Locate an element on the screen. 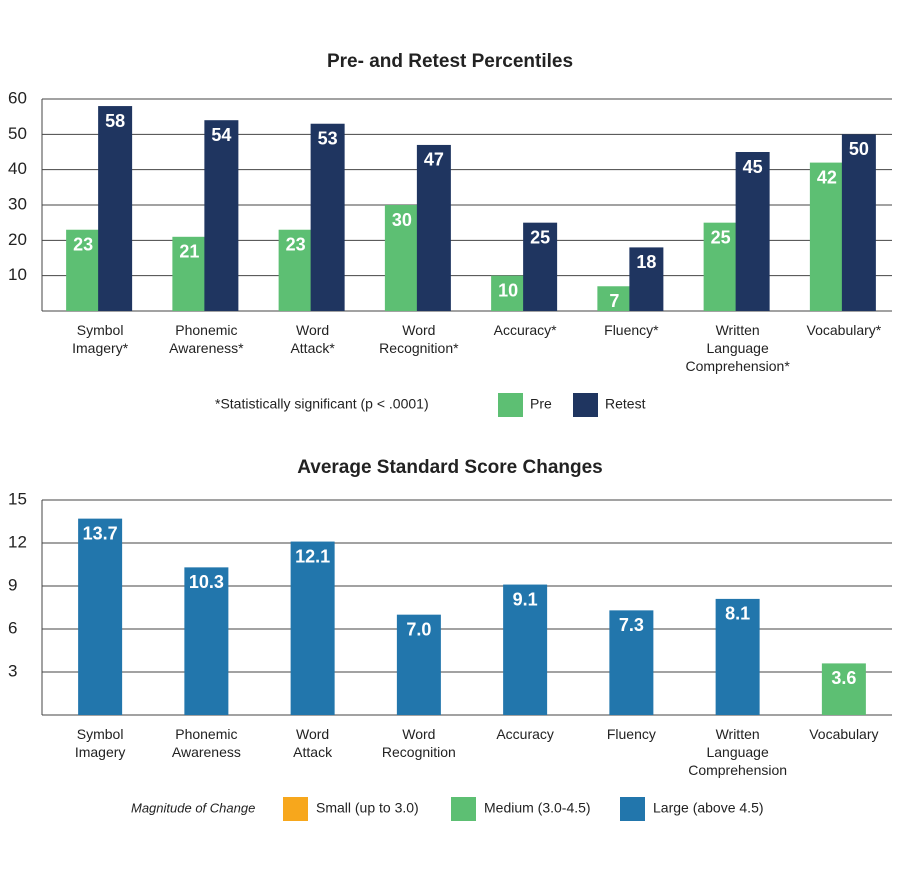  y-tick-label: 12 is located at coordinates (17, 541).